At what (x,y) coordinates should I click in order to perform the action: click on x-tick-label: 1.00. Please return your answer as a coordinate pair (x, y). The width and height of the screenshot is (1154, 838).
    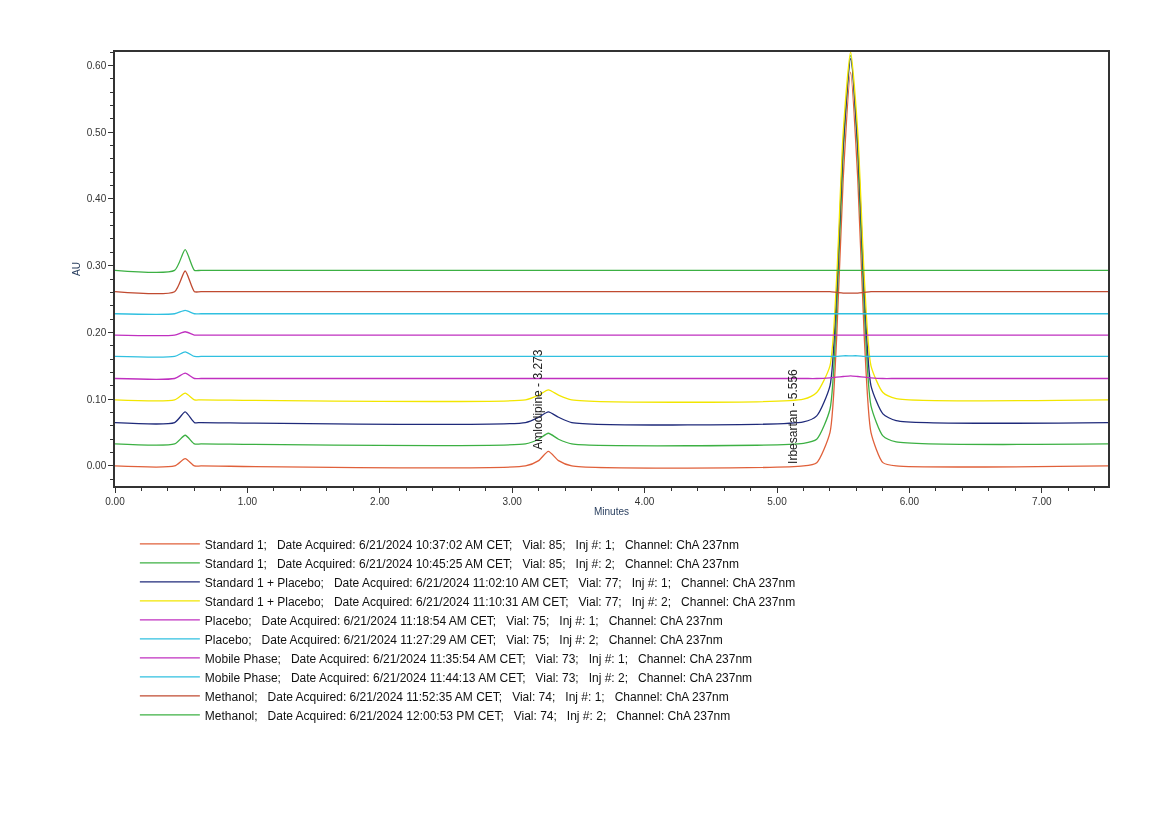
    Looking at the image, I should click on (247, 501).